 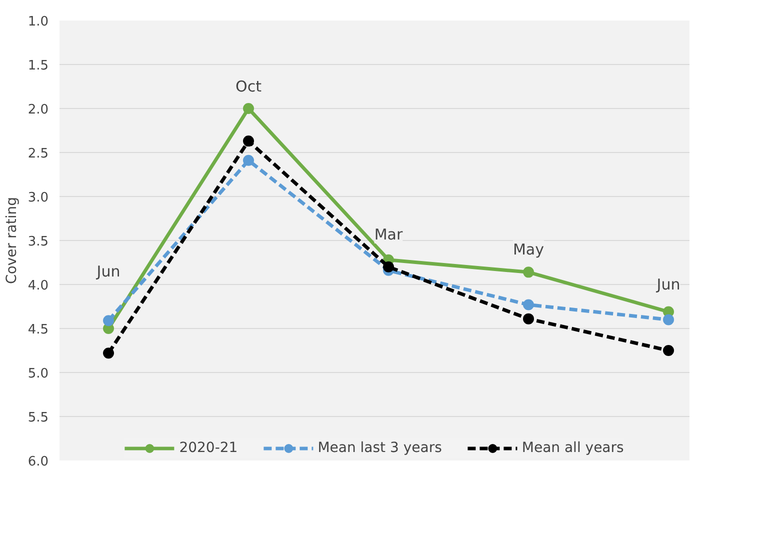 What do you see at coordinates (380, 448) in the screenshot?
I see `legend-label: Mean last 3 years` at bounding box center [380, 448].